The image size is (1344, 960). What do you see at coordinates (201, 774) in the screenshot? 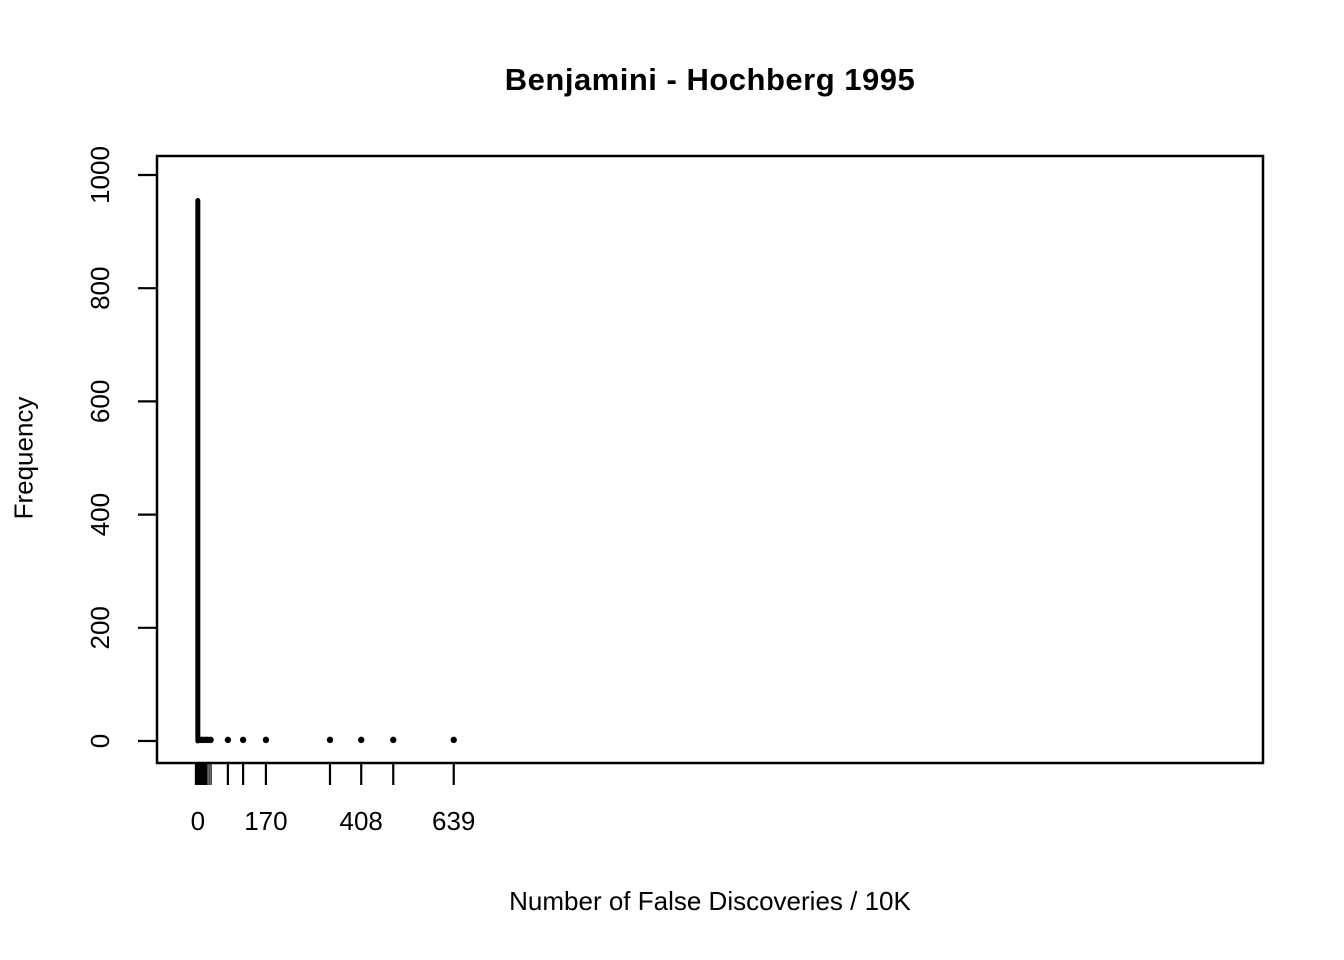
I see `rug-block` at bounding box center [201, 774].